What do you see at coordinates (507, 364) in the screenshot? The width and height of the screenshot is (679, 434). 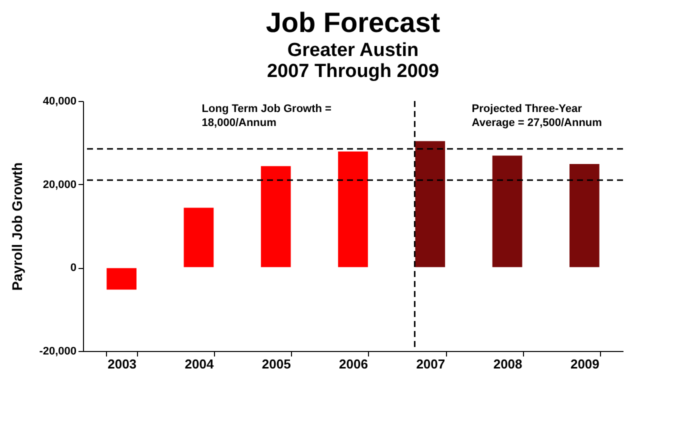 I see `x-tick-label: 2008` at bounding box center [507, 364].